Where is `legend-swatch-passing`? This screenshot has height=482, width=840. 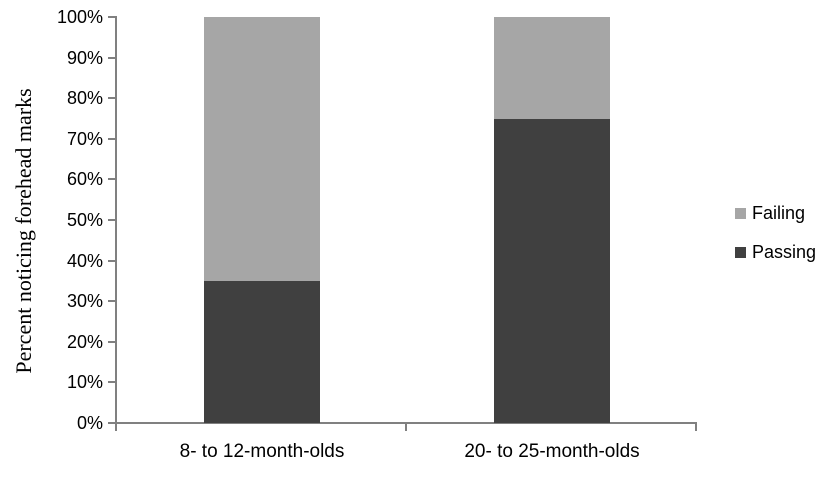
legend-swatch-passing is located at coordinates (740, 252).